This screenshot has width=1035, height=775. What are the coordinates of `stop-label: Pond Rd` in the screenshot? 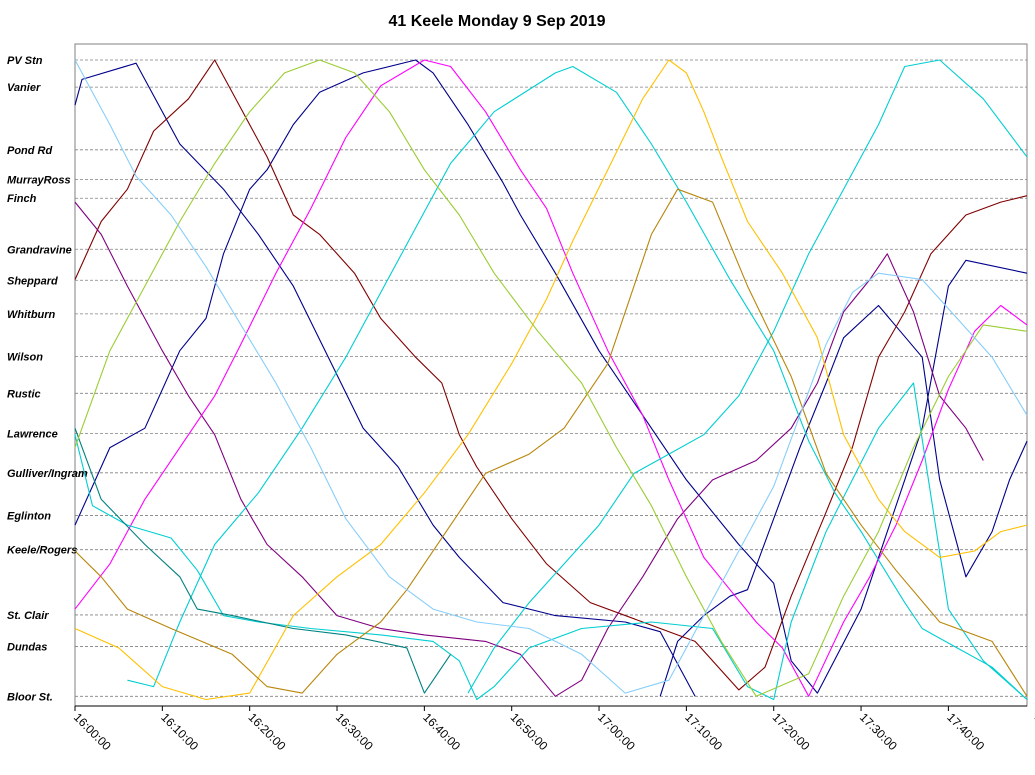 It's located at (29, 151).